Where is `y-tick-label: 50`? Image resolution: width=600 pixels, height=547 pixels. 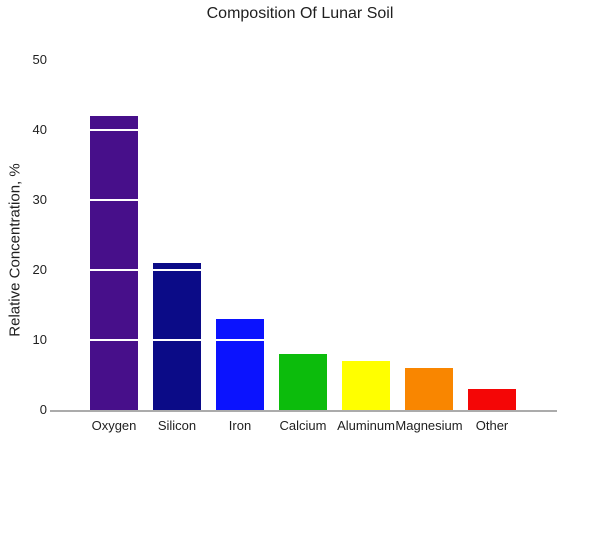 y-tick-label: 50 is located at coordinates (39, 59).